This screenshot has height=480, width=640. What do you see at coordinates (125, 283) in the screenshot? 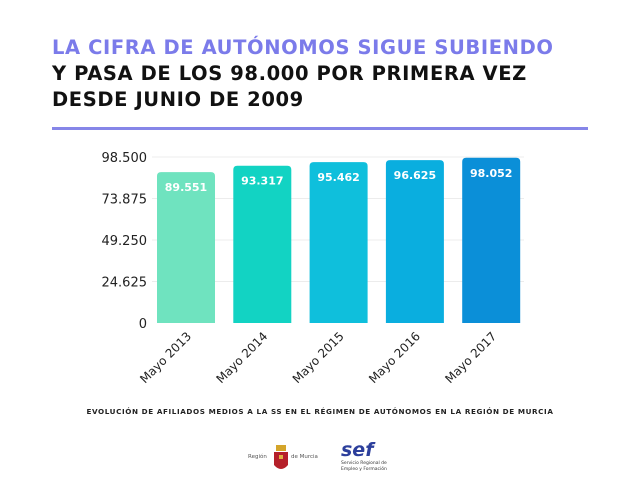
I see `y-tick-label: 24.625` at bounding box center [125, 283].